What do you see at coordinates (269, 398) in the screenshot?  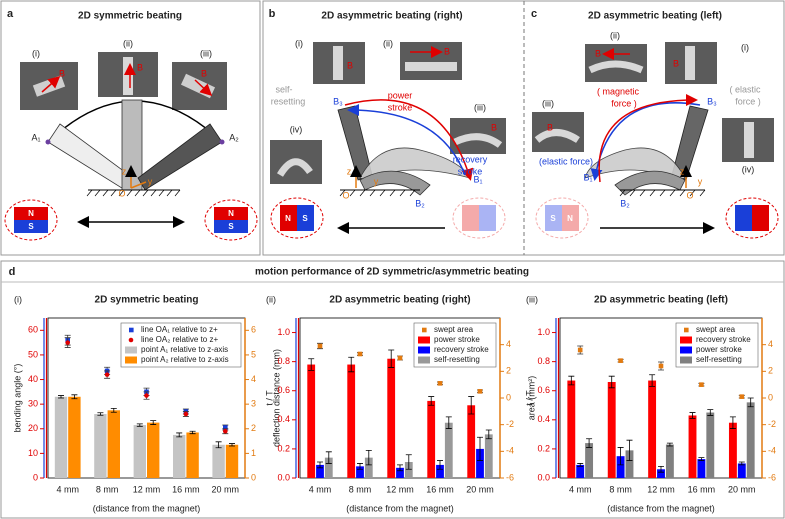 I see `y-axis-label: t / T` at bounding box center [269, 398].